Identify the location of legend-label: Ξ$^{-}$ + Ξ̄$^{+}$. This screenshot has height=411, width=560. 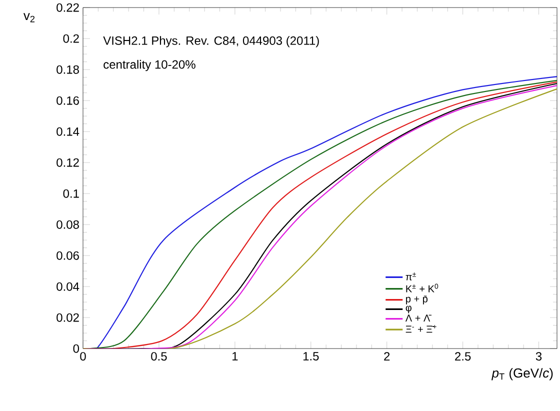
(421, 329).